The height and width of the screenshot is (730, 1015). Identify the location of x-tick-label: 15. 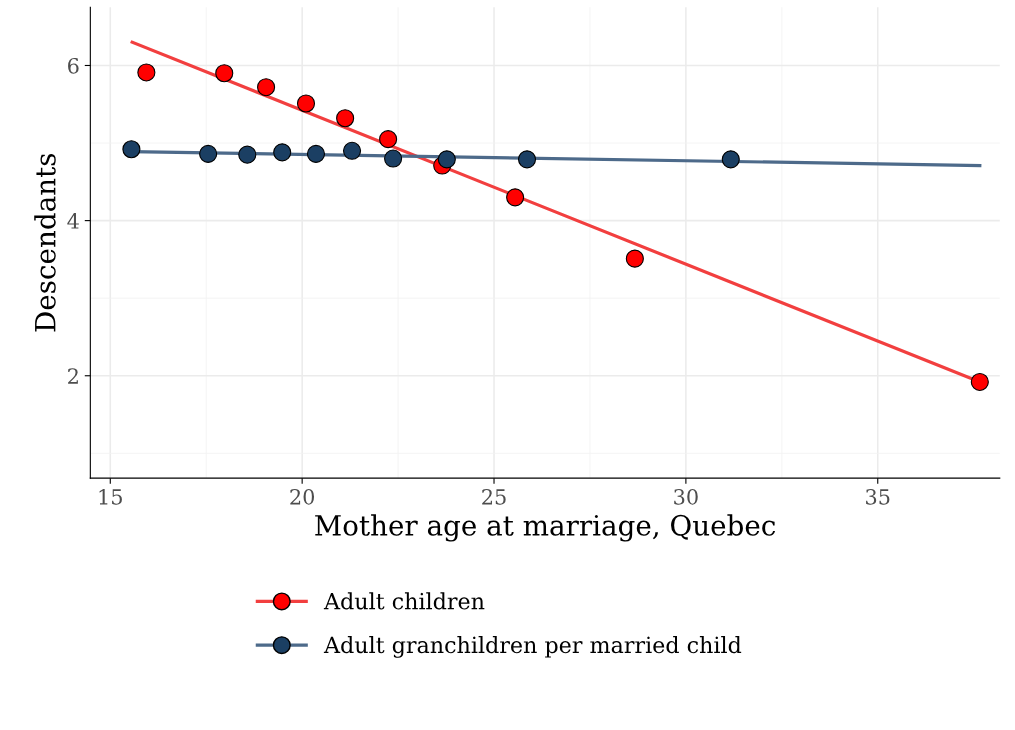
(110, 496).